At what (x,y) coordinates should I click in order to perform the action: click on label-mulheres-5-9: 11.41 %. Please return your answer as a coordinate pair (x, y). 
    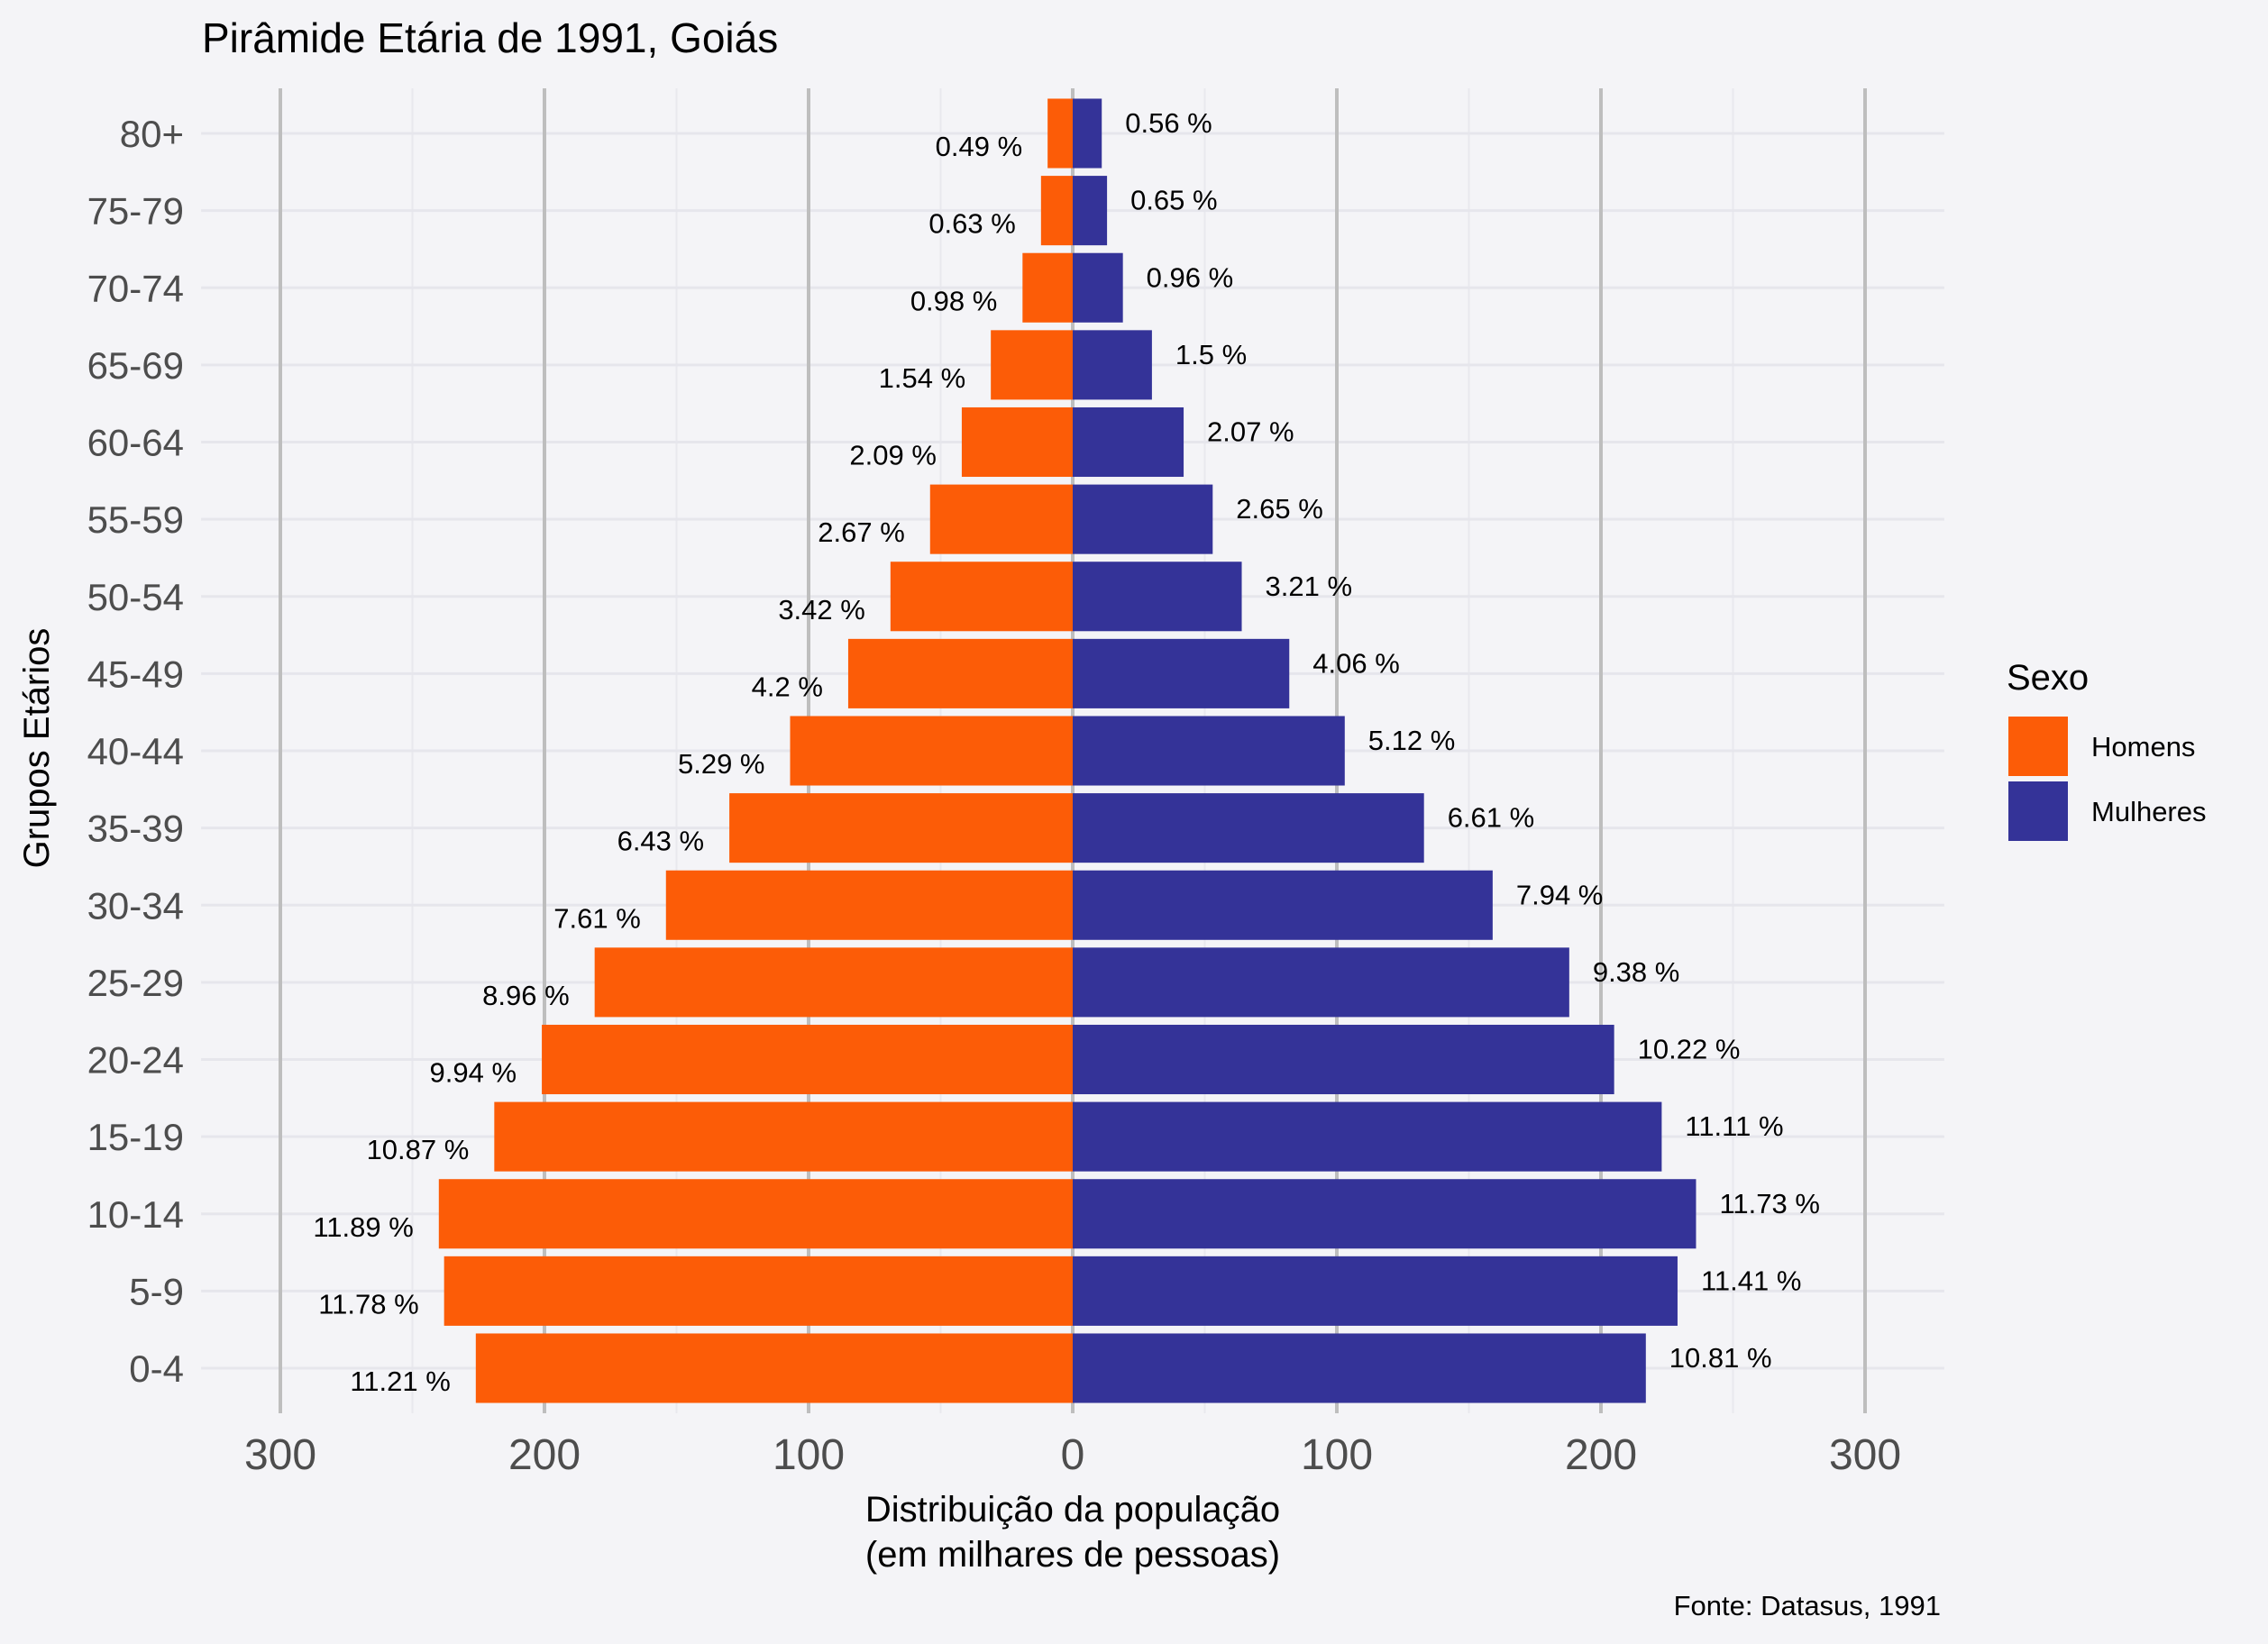
    Looking at the image, I should click on (1751, 1280).